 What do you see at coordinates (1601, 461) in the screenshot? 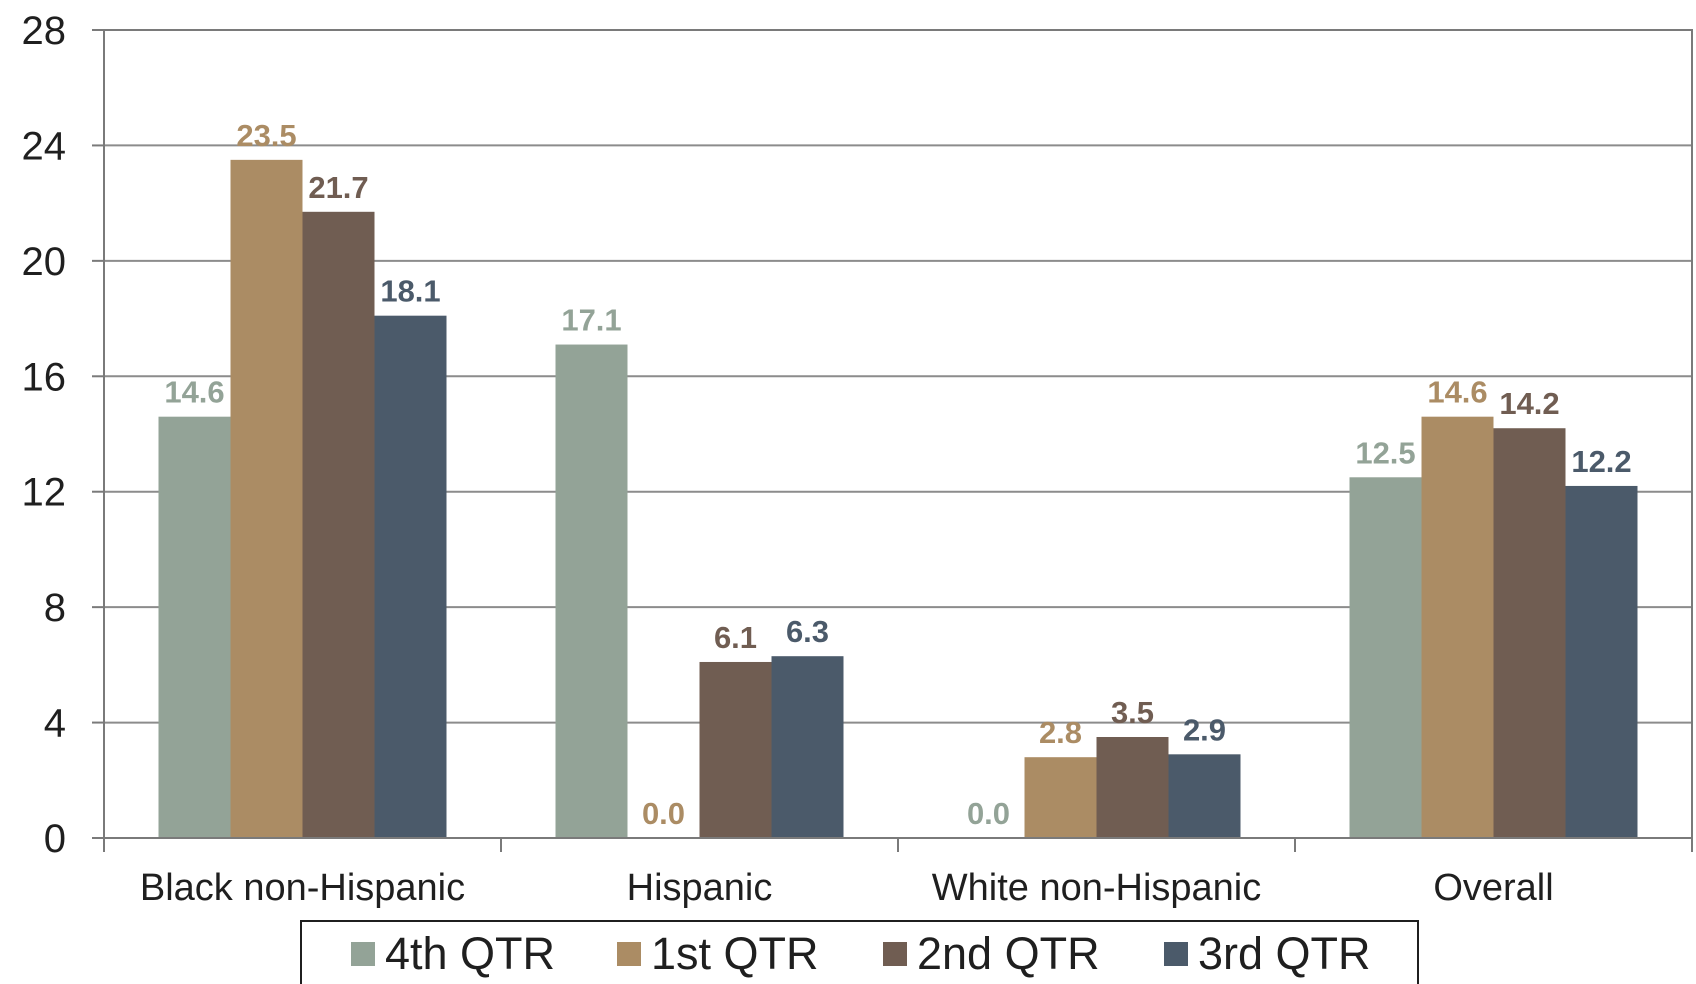
I see `data-label: 12.2` at bounding box center [1601, 461].